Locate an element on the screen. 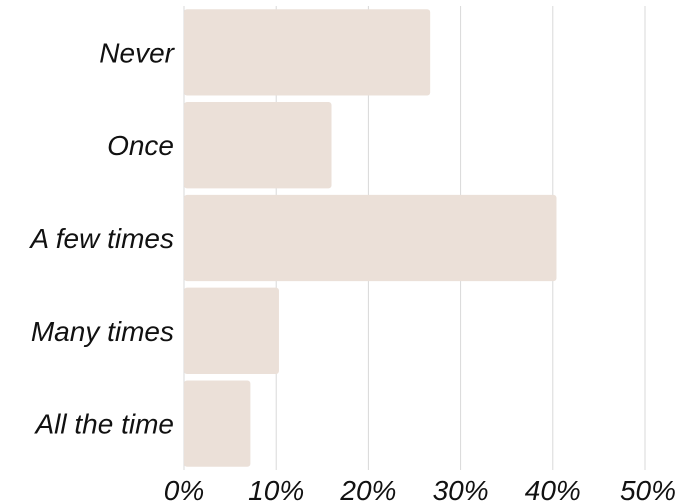  category-label: Once is located at coordinates (140, 145).